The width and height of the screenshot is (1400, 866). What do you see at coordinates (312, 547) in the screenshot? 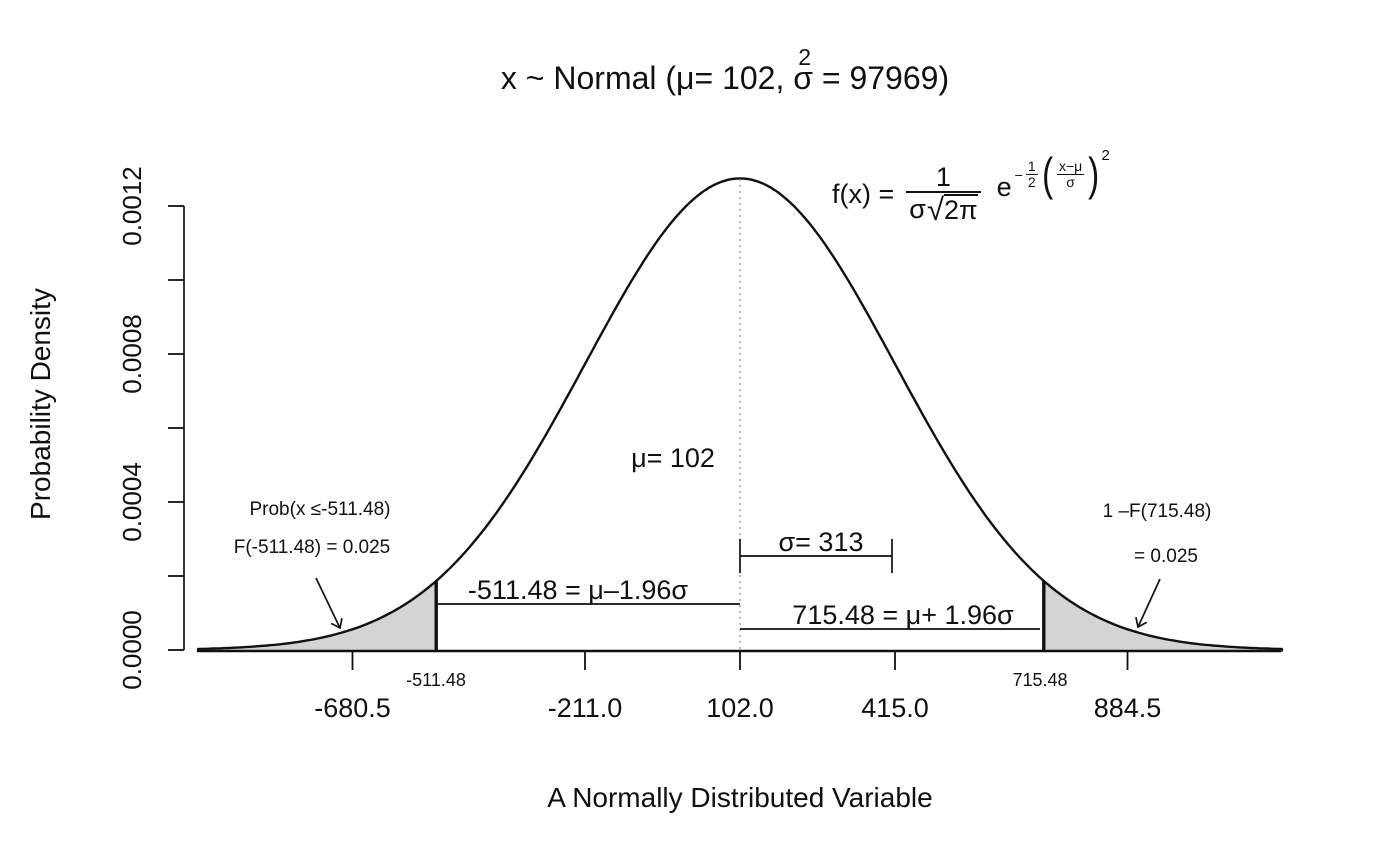
I see `left-tail-value-label: F(-511.48) = 0.025` at bounding box center [312, 547].